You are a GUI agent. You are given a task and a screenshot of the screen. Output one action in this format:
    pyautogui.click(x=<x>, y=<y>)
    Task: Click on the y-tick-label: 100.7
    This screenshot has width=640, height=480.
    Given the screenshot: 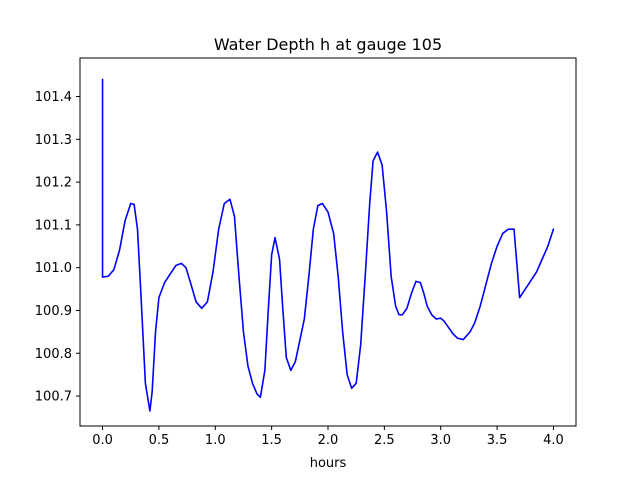 What is the action you would take?
    pyautogui.click(x=53, y=397)
    